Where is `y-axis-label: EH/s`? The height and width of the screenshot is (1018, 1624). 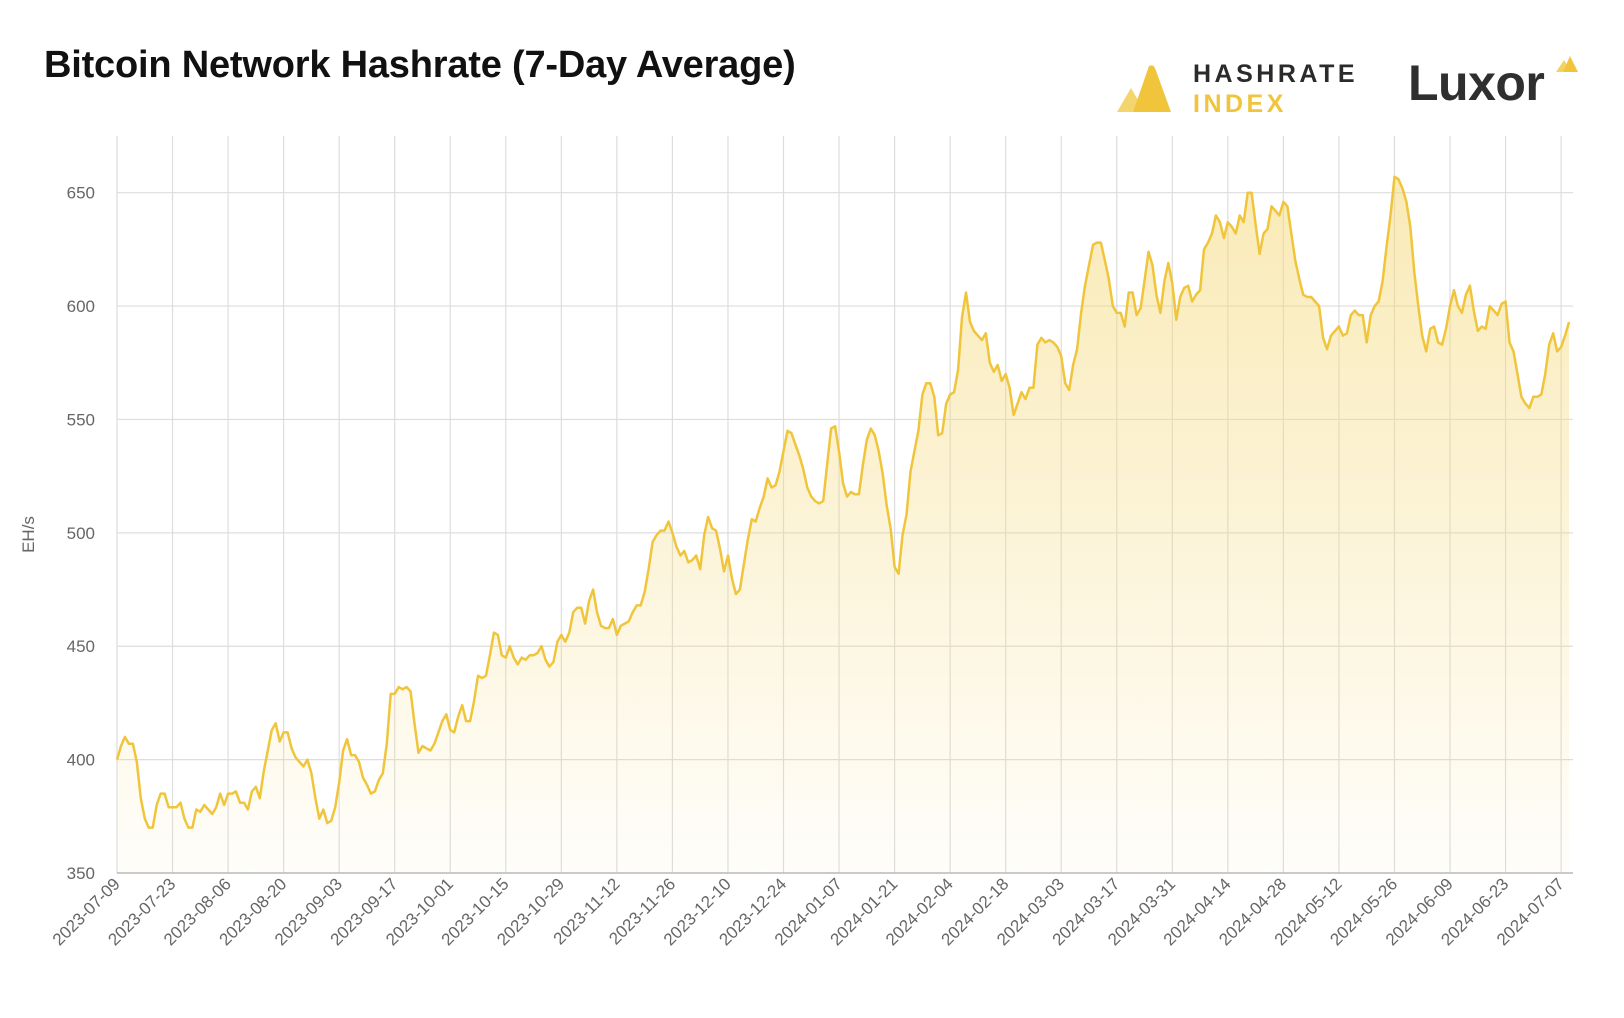
y-axis-label: EH/s is located at coordinates (28, 534).